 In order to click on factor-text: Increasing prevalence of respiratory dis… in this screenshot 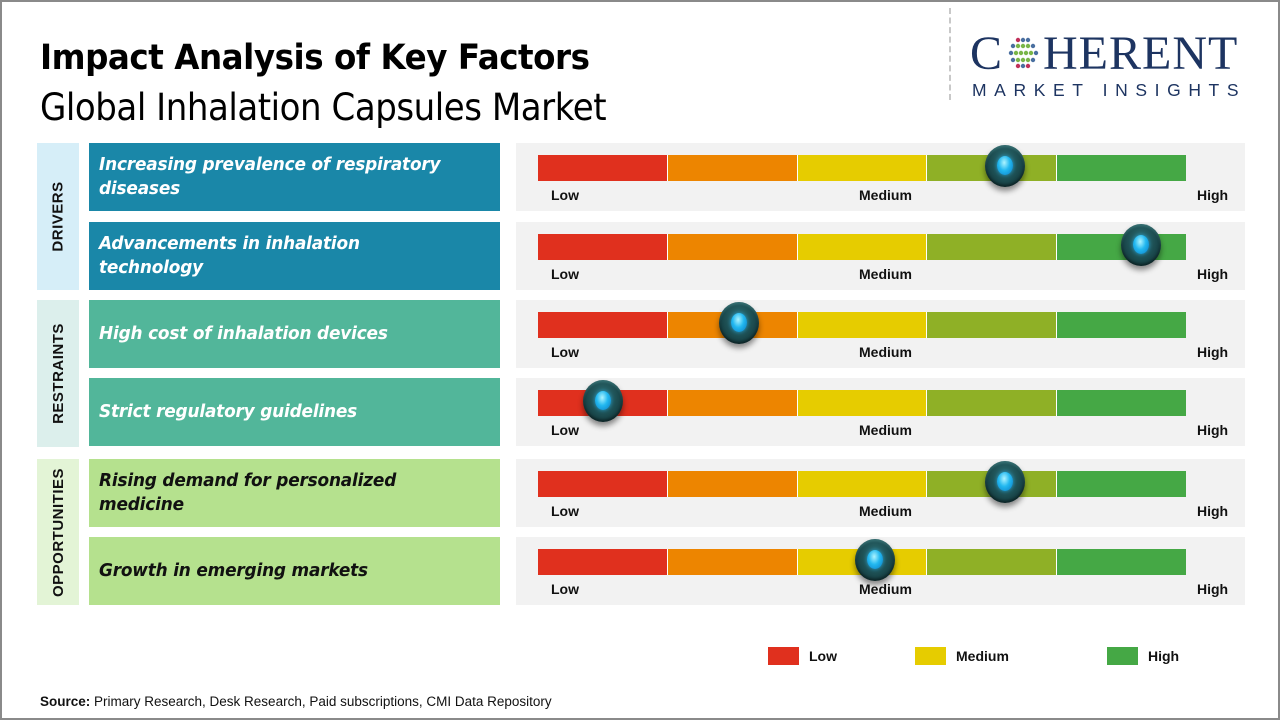, I will do `click(270, 176)`.